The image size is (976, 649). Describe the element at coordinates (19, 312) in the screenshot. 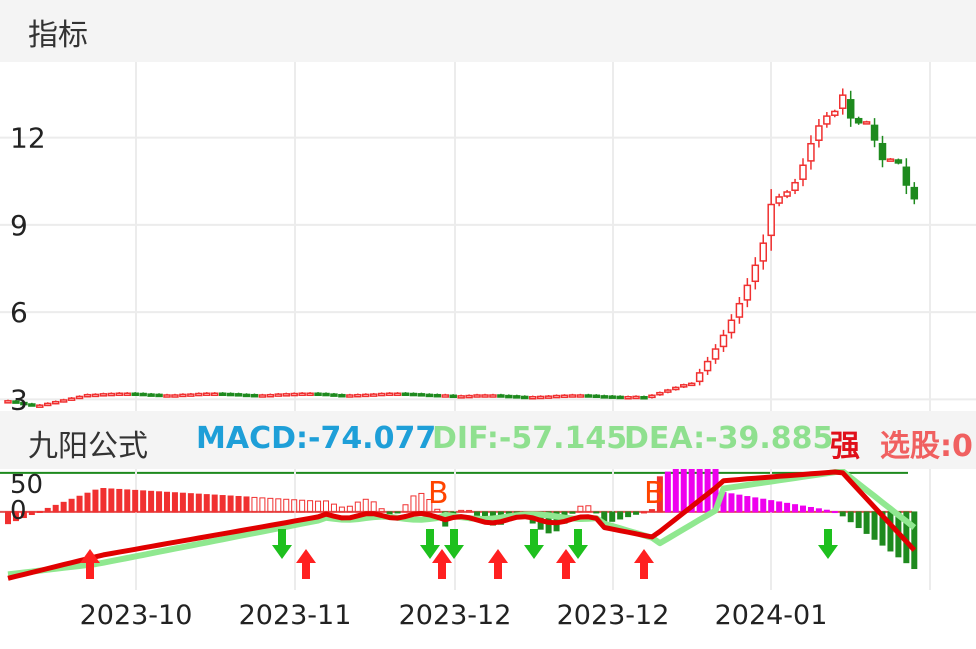

I see `y-tick-label: 6` at that location.